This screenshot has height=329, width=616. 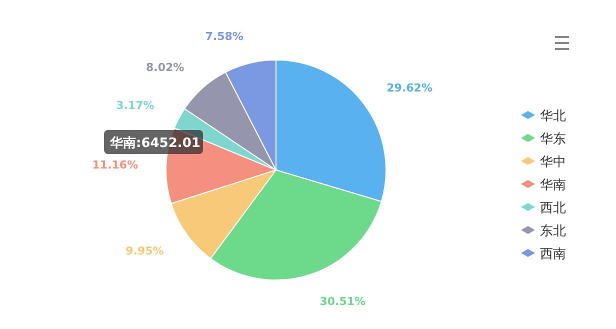 I want to click on legend-label: 华南, so click(x=553, y=185).